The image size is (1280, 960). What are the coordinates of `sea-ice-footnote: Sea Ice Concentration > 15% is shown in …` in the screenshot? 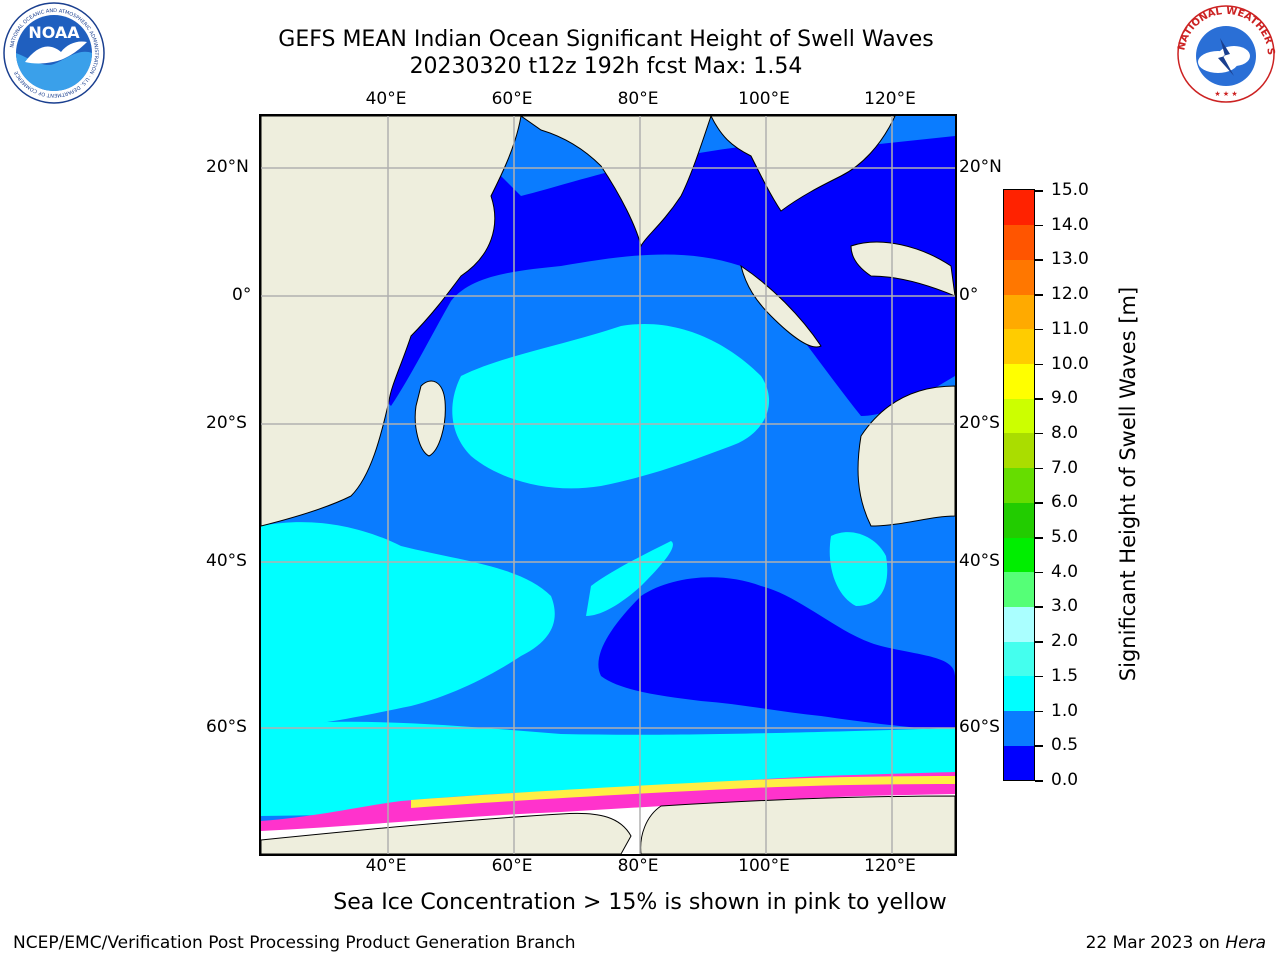 It's located at (640, 902).